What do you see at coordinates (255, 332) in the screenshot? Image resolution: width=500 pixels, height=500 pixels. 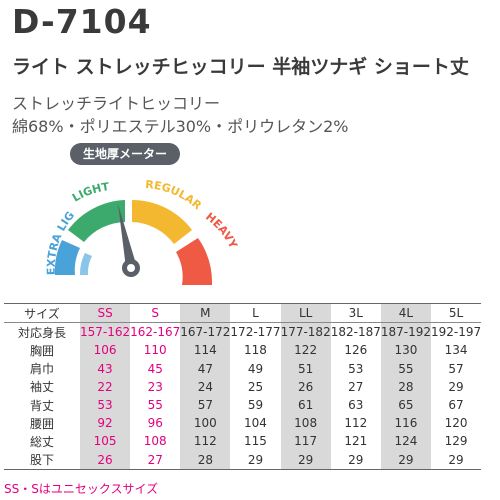 I see `table-cell: 172-177` at bounding box center [255, 332].